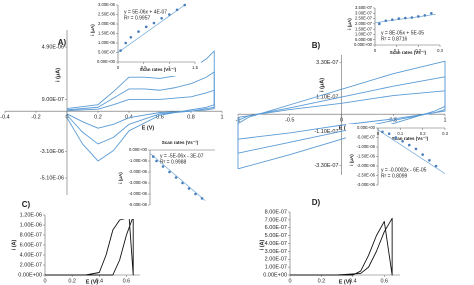  Describe the element at coordinates (326, 132) in the screenshot. I see `y-tick-label: -1.10E-07` at that location.